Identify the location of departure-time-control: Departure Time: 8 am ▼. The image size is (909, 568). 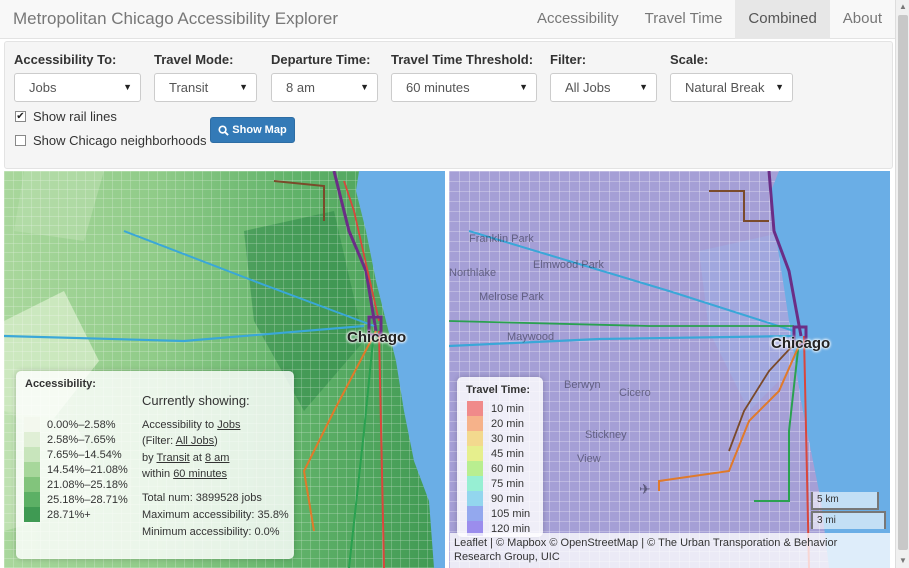
(324, 77).